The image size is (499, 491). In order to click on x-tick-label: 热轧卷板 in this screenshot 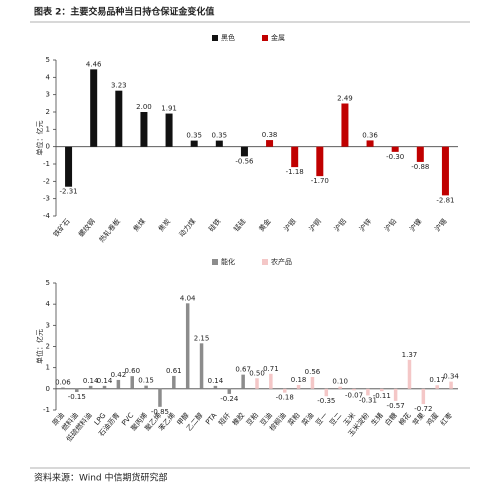, I will do `click(109, 230)`.